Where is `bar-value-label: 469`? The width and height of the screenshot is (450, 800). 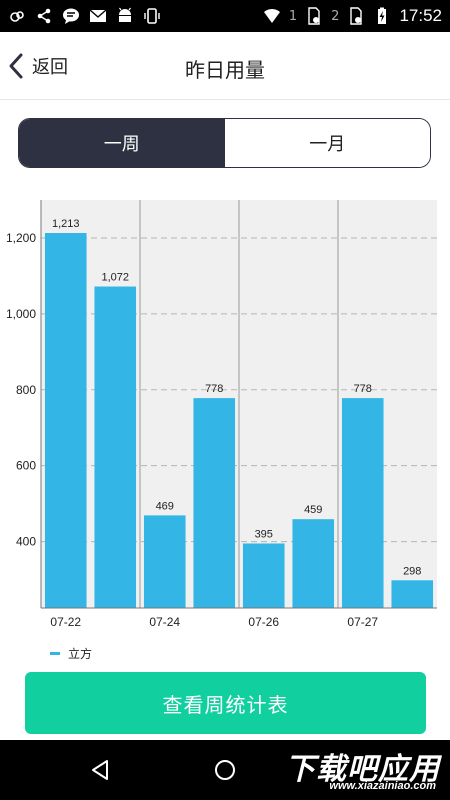
bar-value-label: 469 is located at coordinates (165, 506).